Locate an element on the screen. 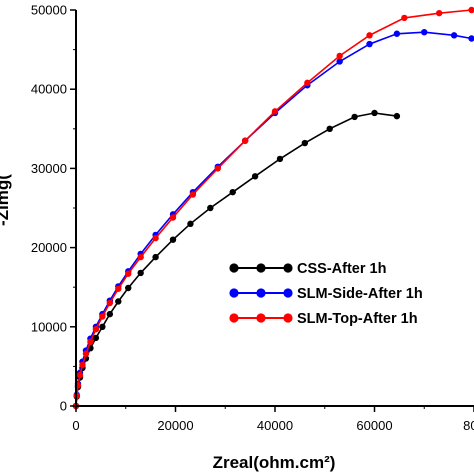  legend-item: SLM-Side-After 1h is located at coordinates (326, 294).